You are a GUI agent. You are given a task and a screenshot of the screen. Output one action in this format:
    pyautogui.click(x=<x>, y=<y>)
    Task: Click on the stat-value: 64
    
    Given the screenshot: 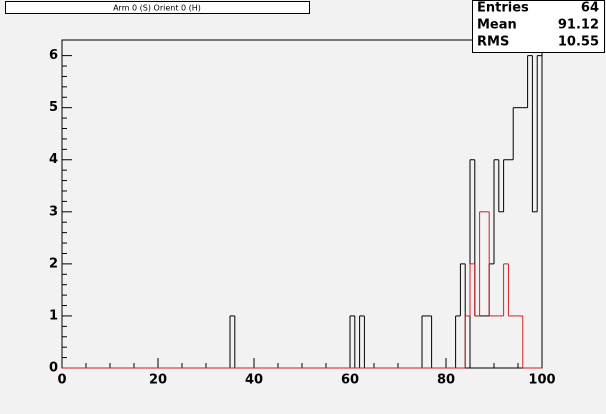 What is the action you would take?
    pyautogui.click(x=590, y=8)
    